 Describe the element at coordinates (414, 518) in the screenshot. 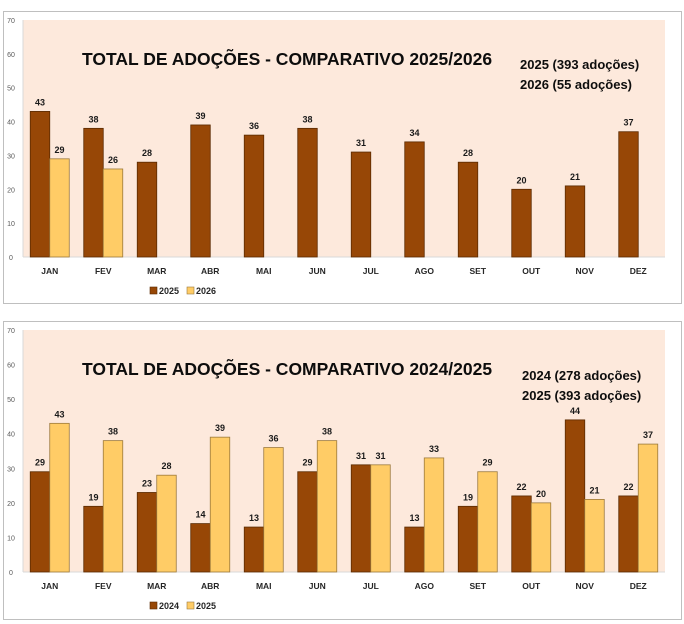

I see `data-label: 13` at that location.